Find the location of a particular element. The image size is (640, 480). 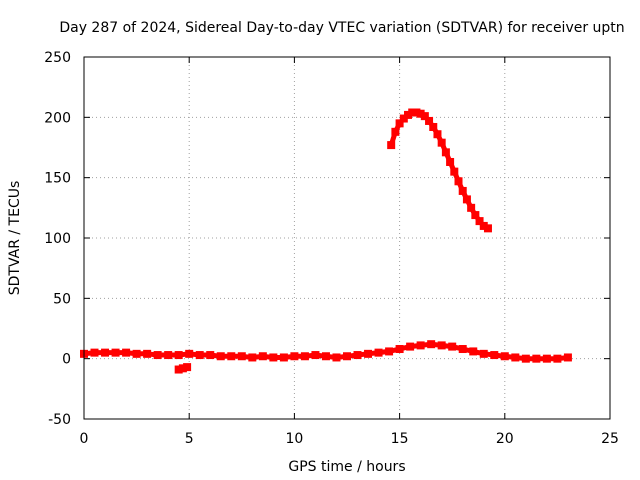

x-tick-label: 25 is located at coordinates (610, 439).